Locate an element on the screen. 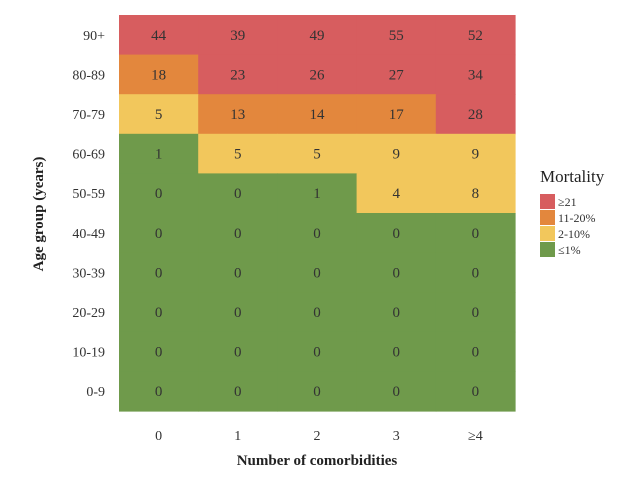 The width and height of the screenshot is (640, 488). heatmap-cell-value: 4 is located at coordinates (396, 194).